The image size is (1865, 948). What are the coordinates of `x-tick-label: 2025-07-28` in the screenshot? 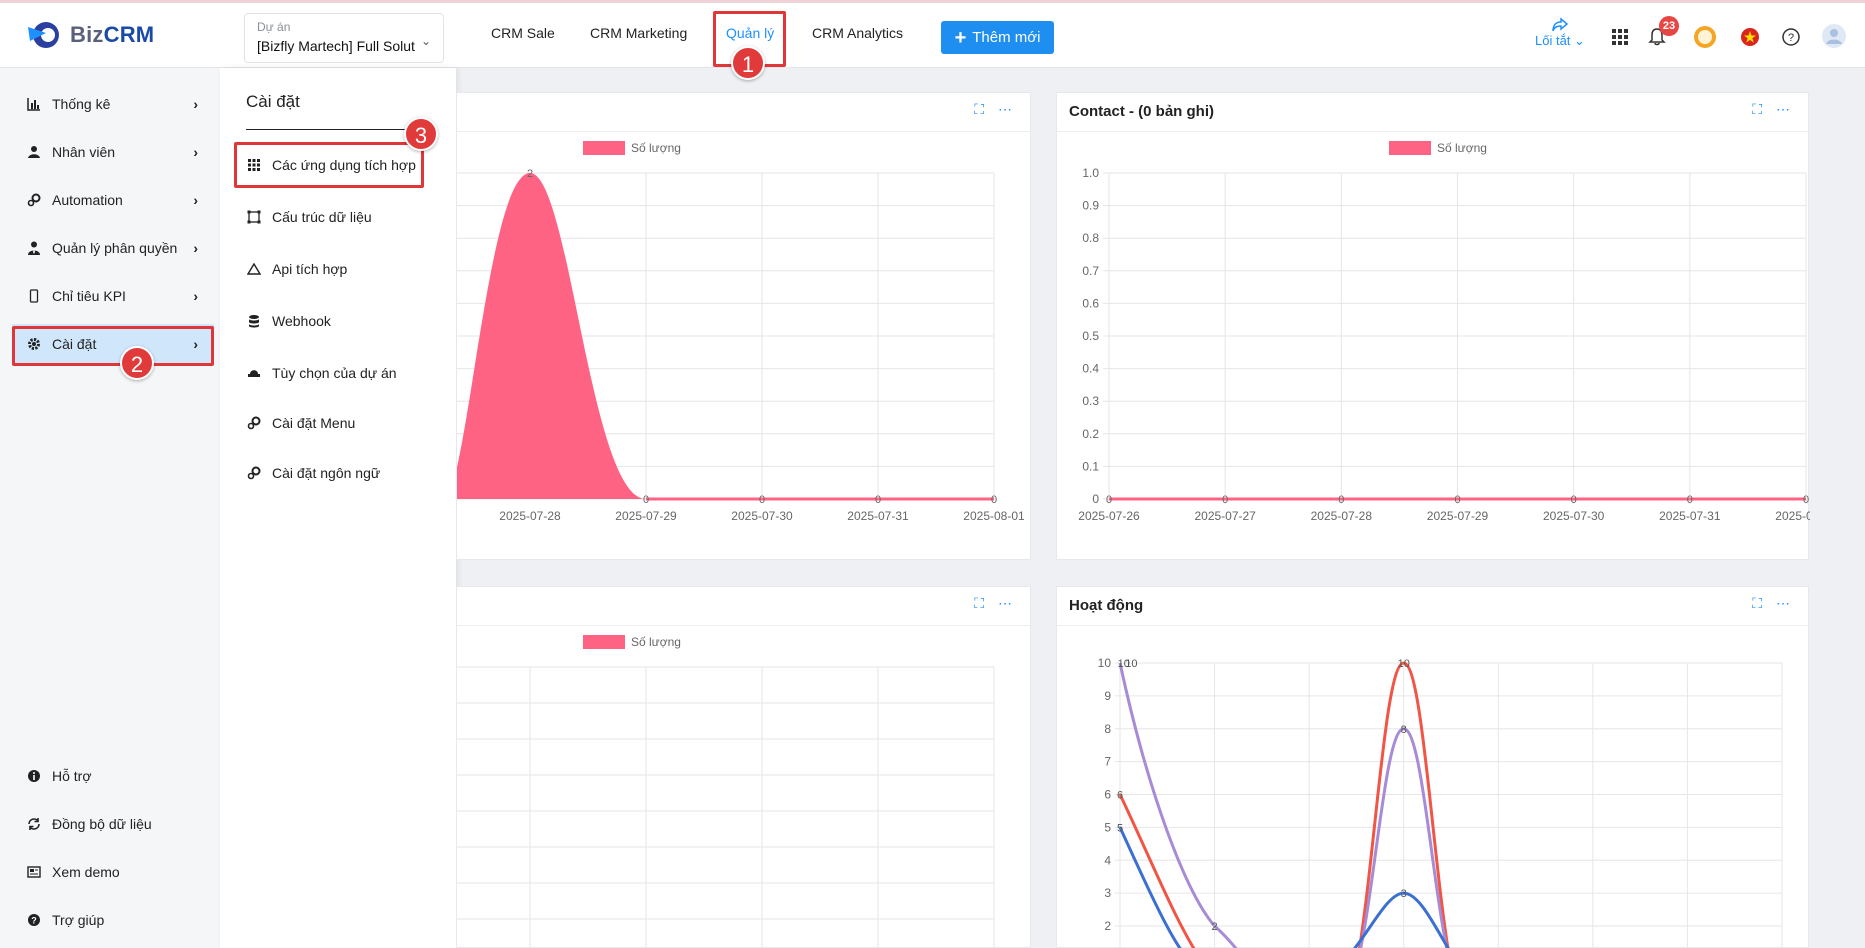 It's located at (1342, 516).